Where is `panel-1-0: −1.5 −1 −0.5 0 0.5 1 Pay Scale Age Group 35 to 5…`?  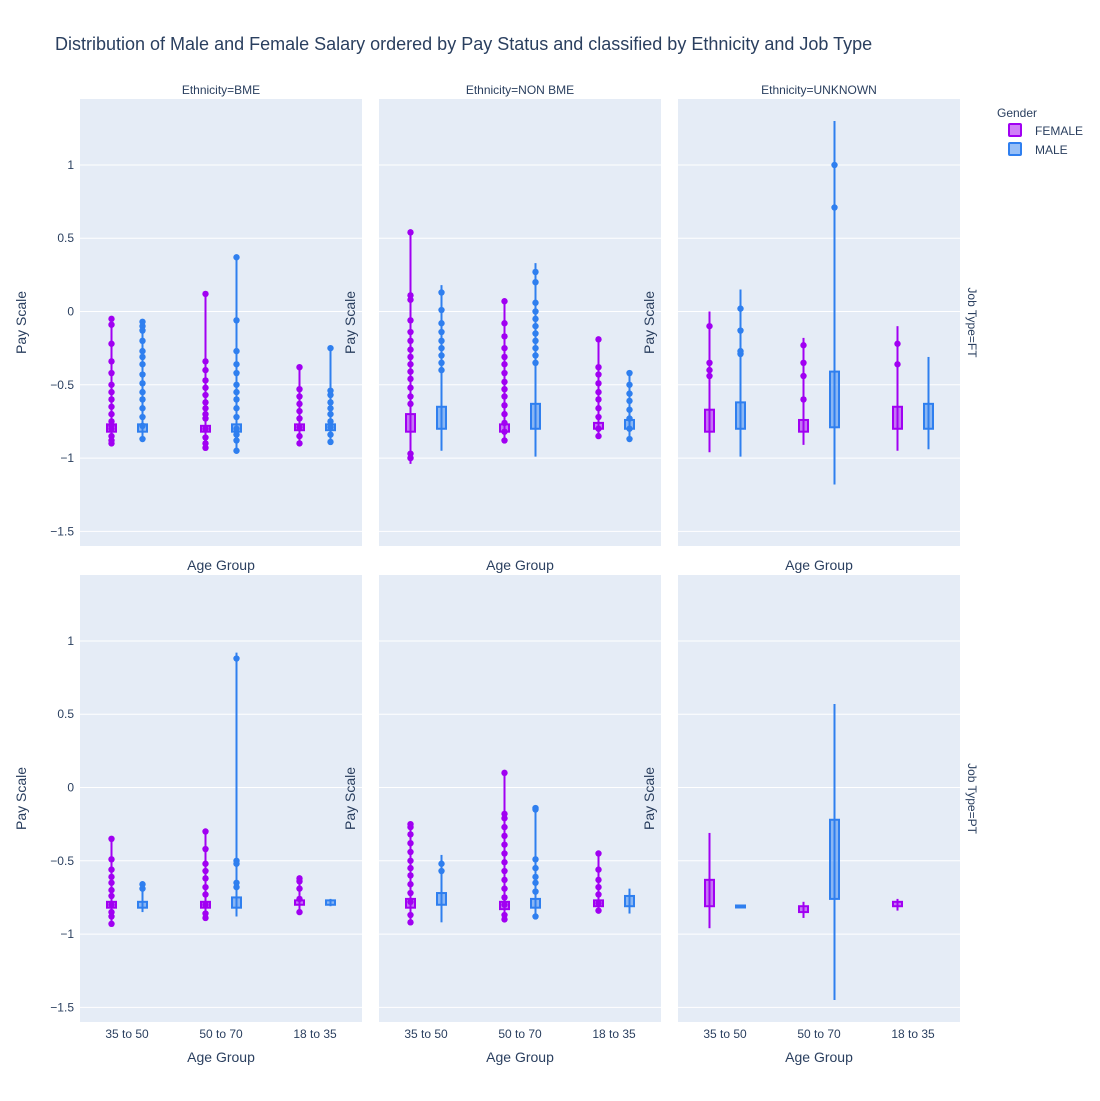
panel-1-0: −1.5 −1 −0.5 0 0.5 1 Pay Scale Age Group 35 to 5… is located at coordinates (187, 820).